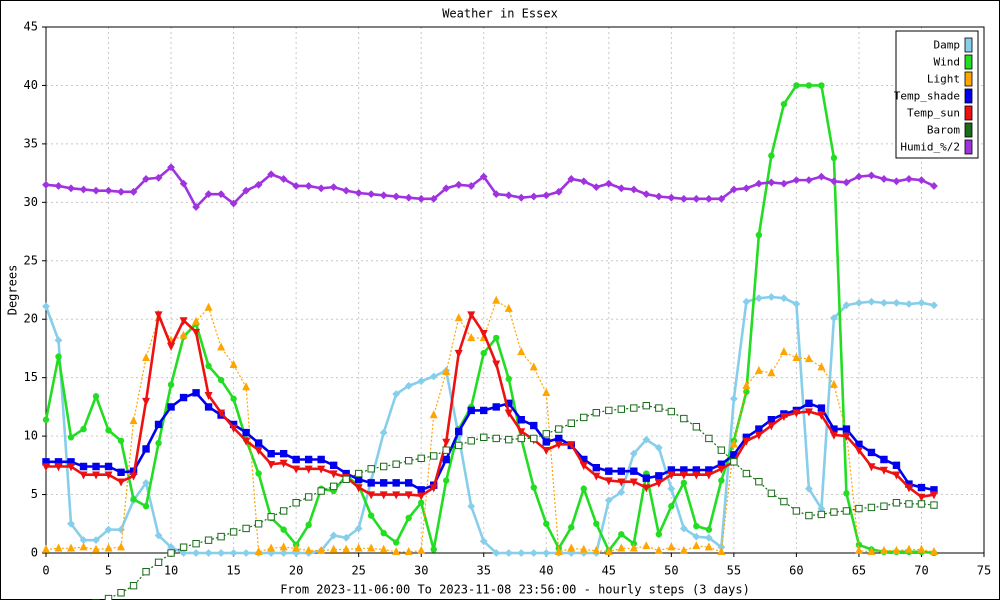  What do you see at coordinates (947, 62) in the screenshot?
I see `legend-label: Wind` at bounding box center [947, 62].